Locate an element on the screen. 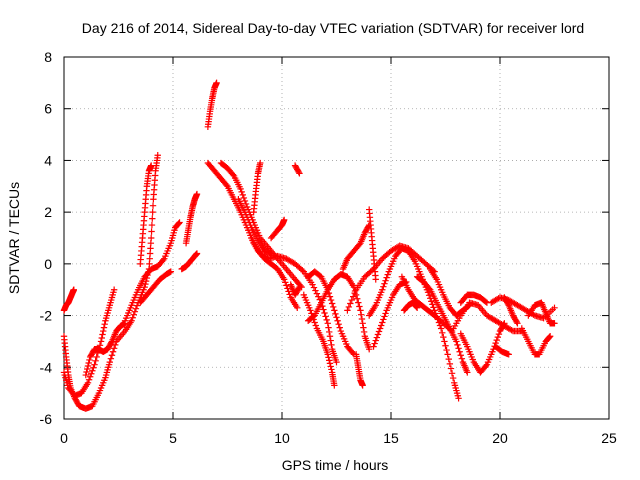 The height and width of the screenshot is (480, 640). trace-t12 is located at coordinates (261, 225).